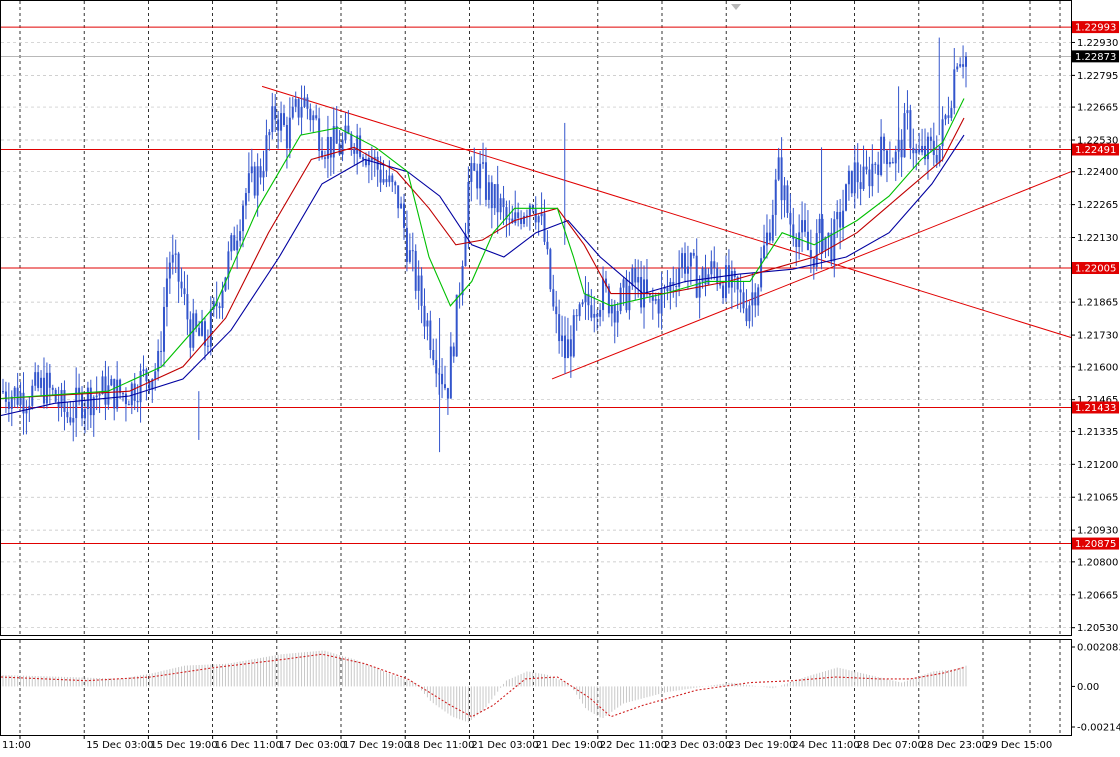 The height and width of the screenshot is (757, 1120). Describe the element at coordinates (183, 745) in the screenshot. I see `x-tick-label: 15 Dec 19:00` at that location.